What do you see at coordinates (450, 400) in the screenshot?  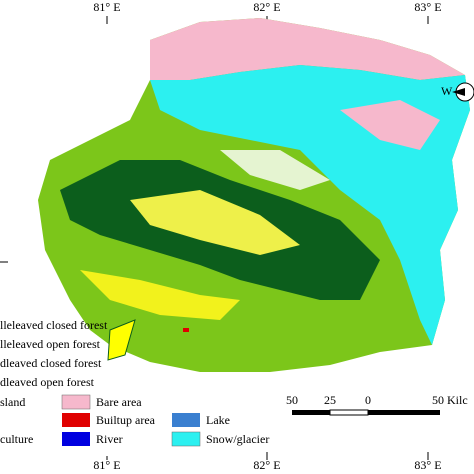 I see `scale-label: 50 Kilc` at bounding box center [450, 400].